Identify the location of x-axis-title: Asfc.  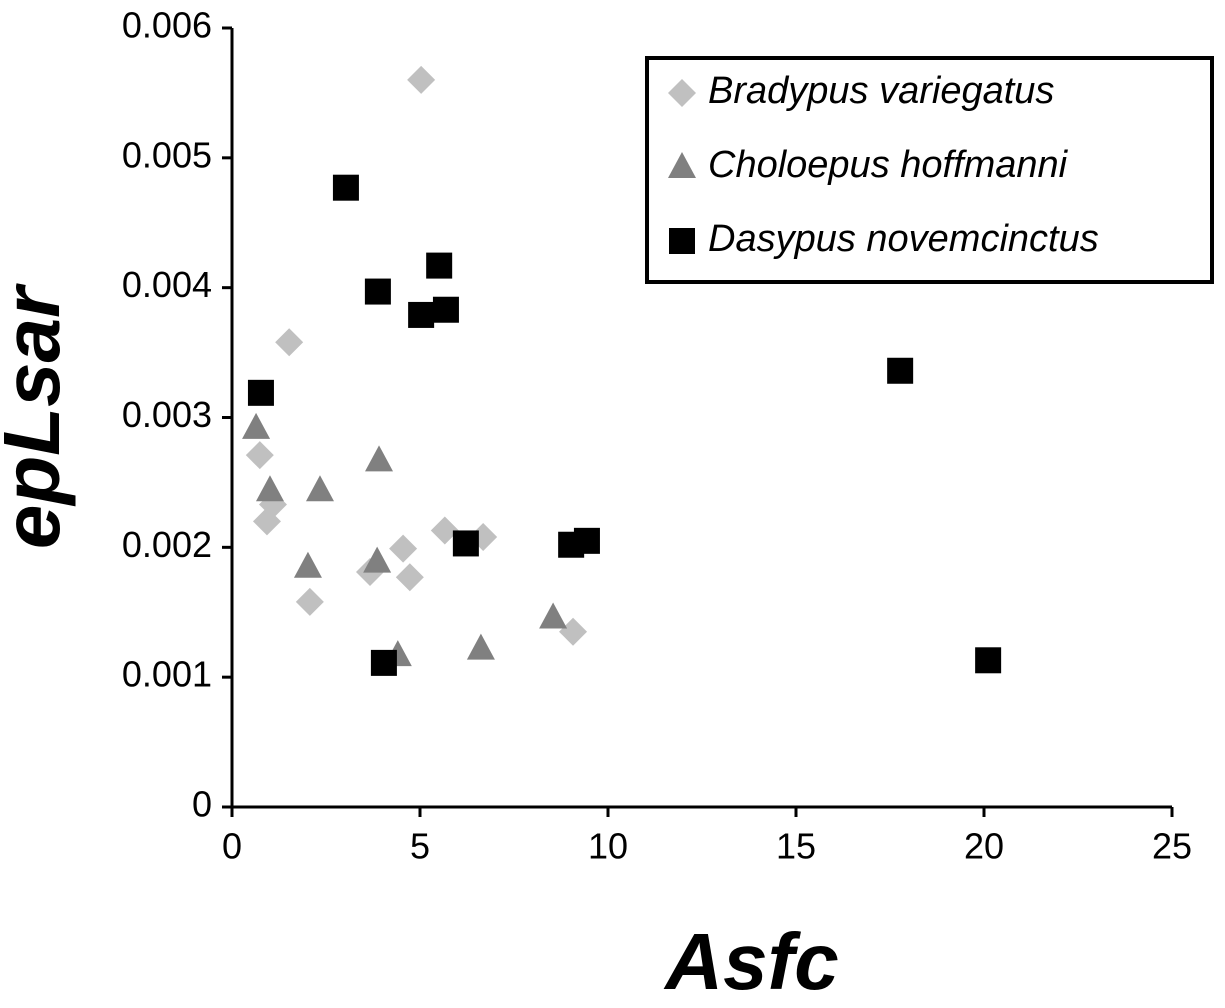
(750, 961).